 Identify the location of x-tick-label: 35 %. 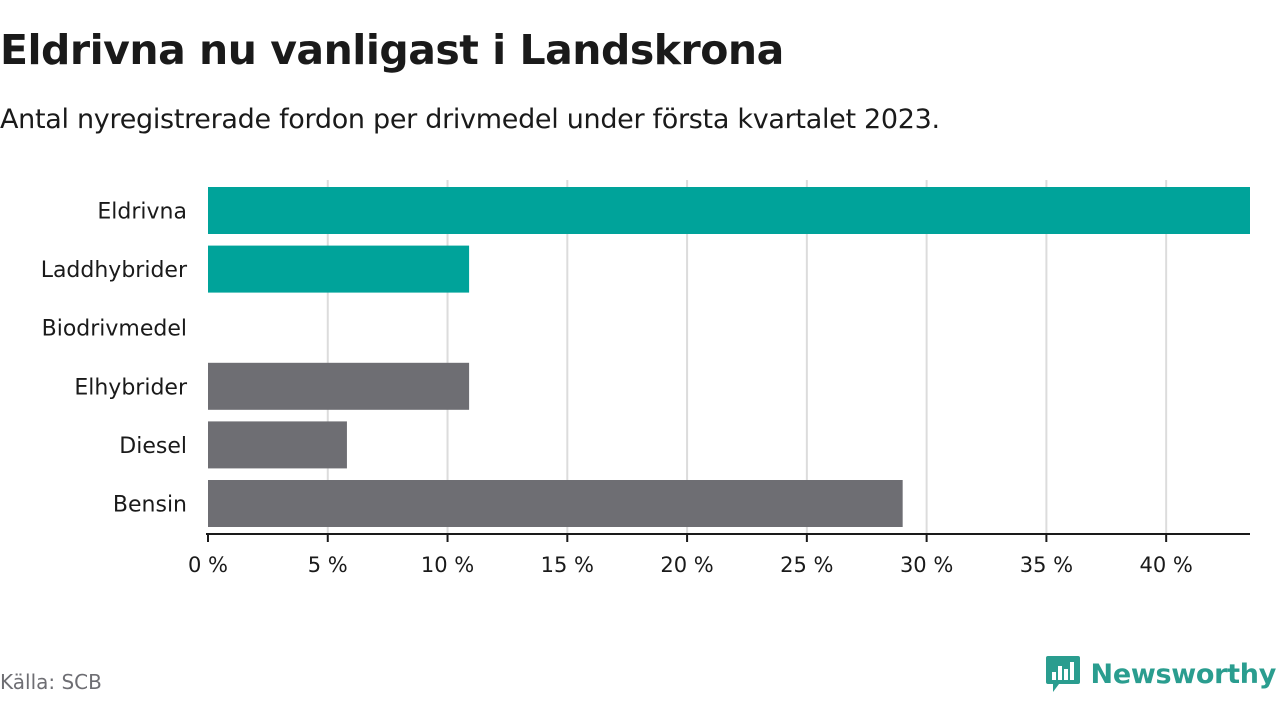
(1046, 565).